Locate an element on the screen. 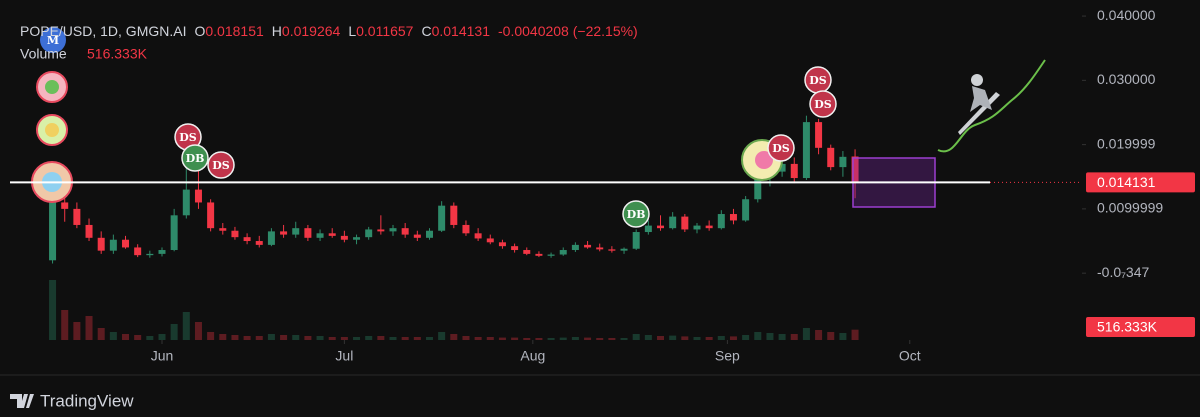 The height and width of the screenshot is (417, 1200). x-tick-label: Oct is located at coordinates (910, 356).